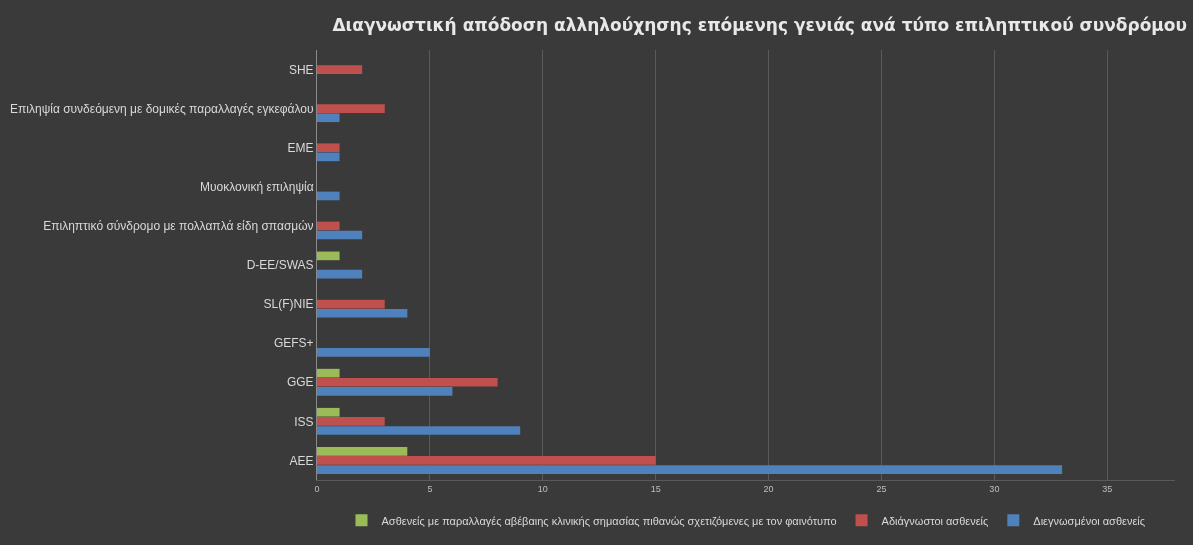 The height and width of the screenshot is (545, 1193). What do you see at coordinates (1089, 520) in the screenshot?
I see `legend-label: Διεγνωσμένοι ασθενείς` at bounding box center [1089, 520].